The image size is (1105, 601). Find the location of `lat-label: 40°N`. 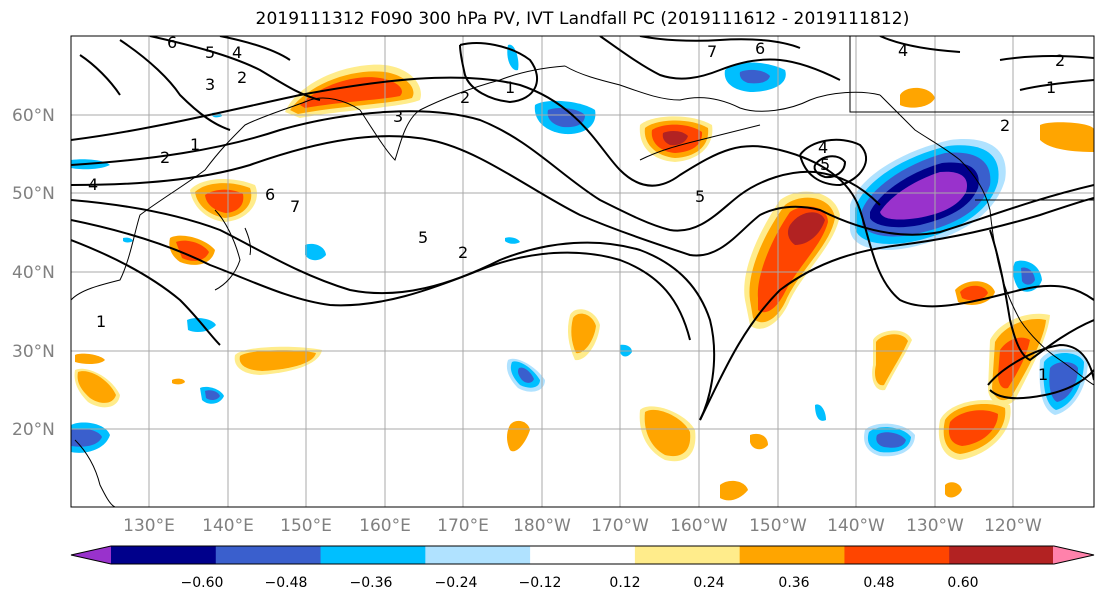

lat-label: 40°N is located at coordinates (33, 273).